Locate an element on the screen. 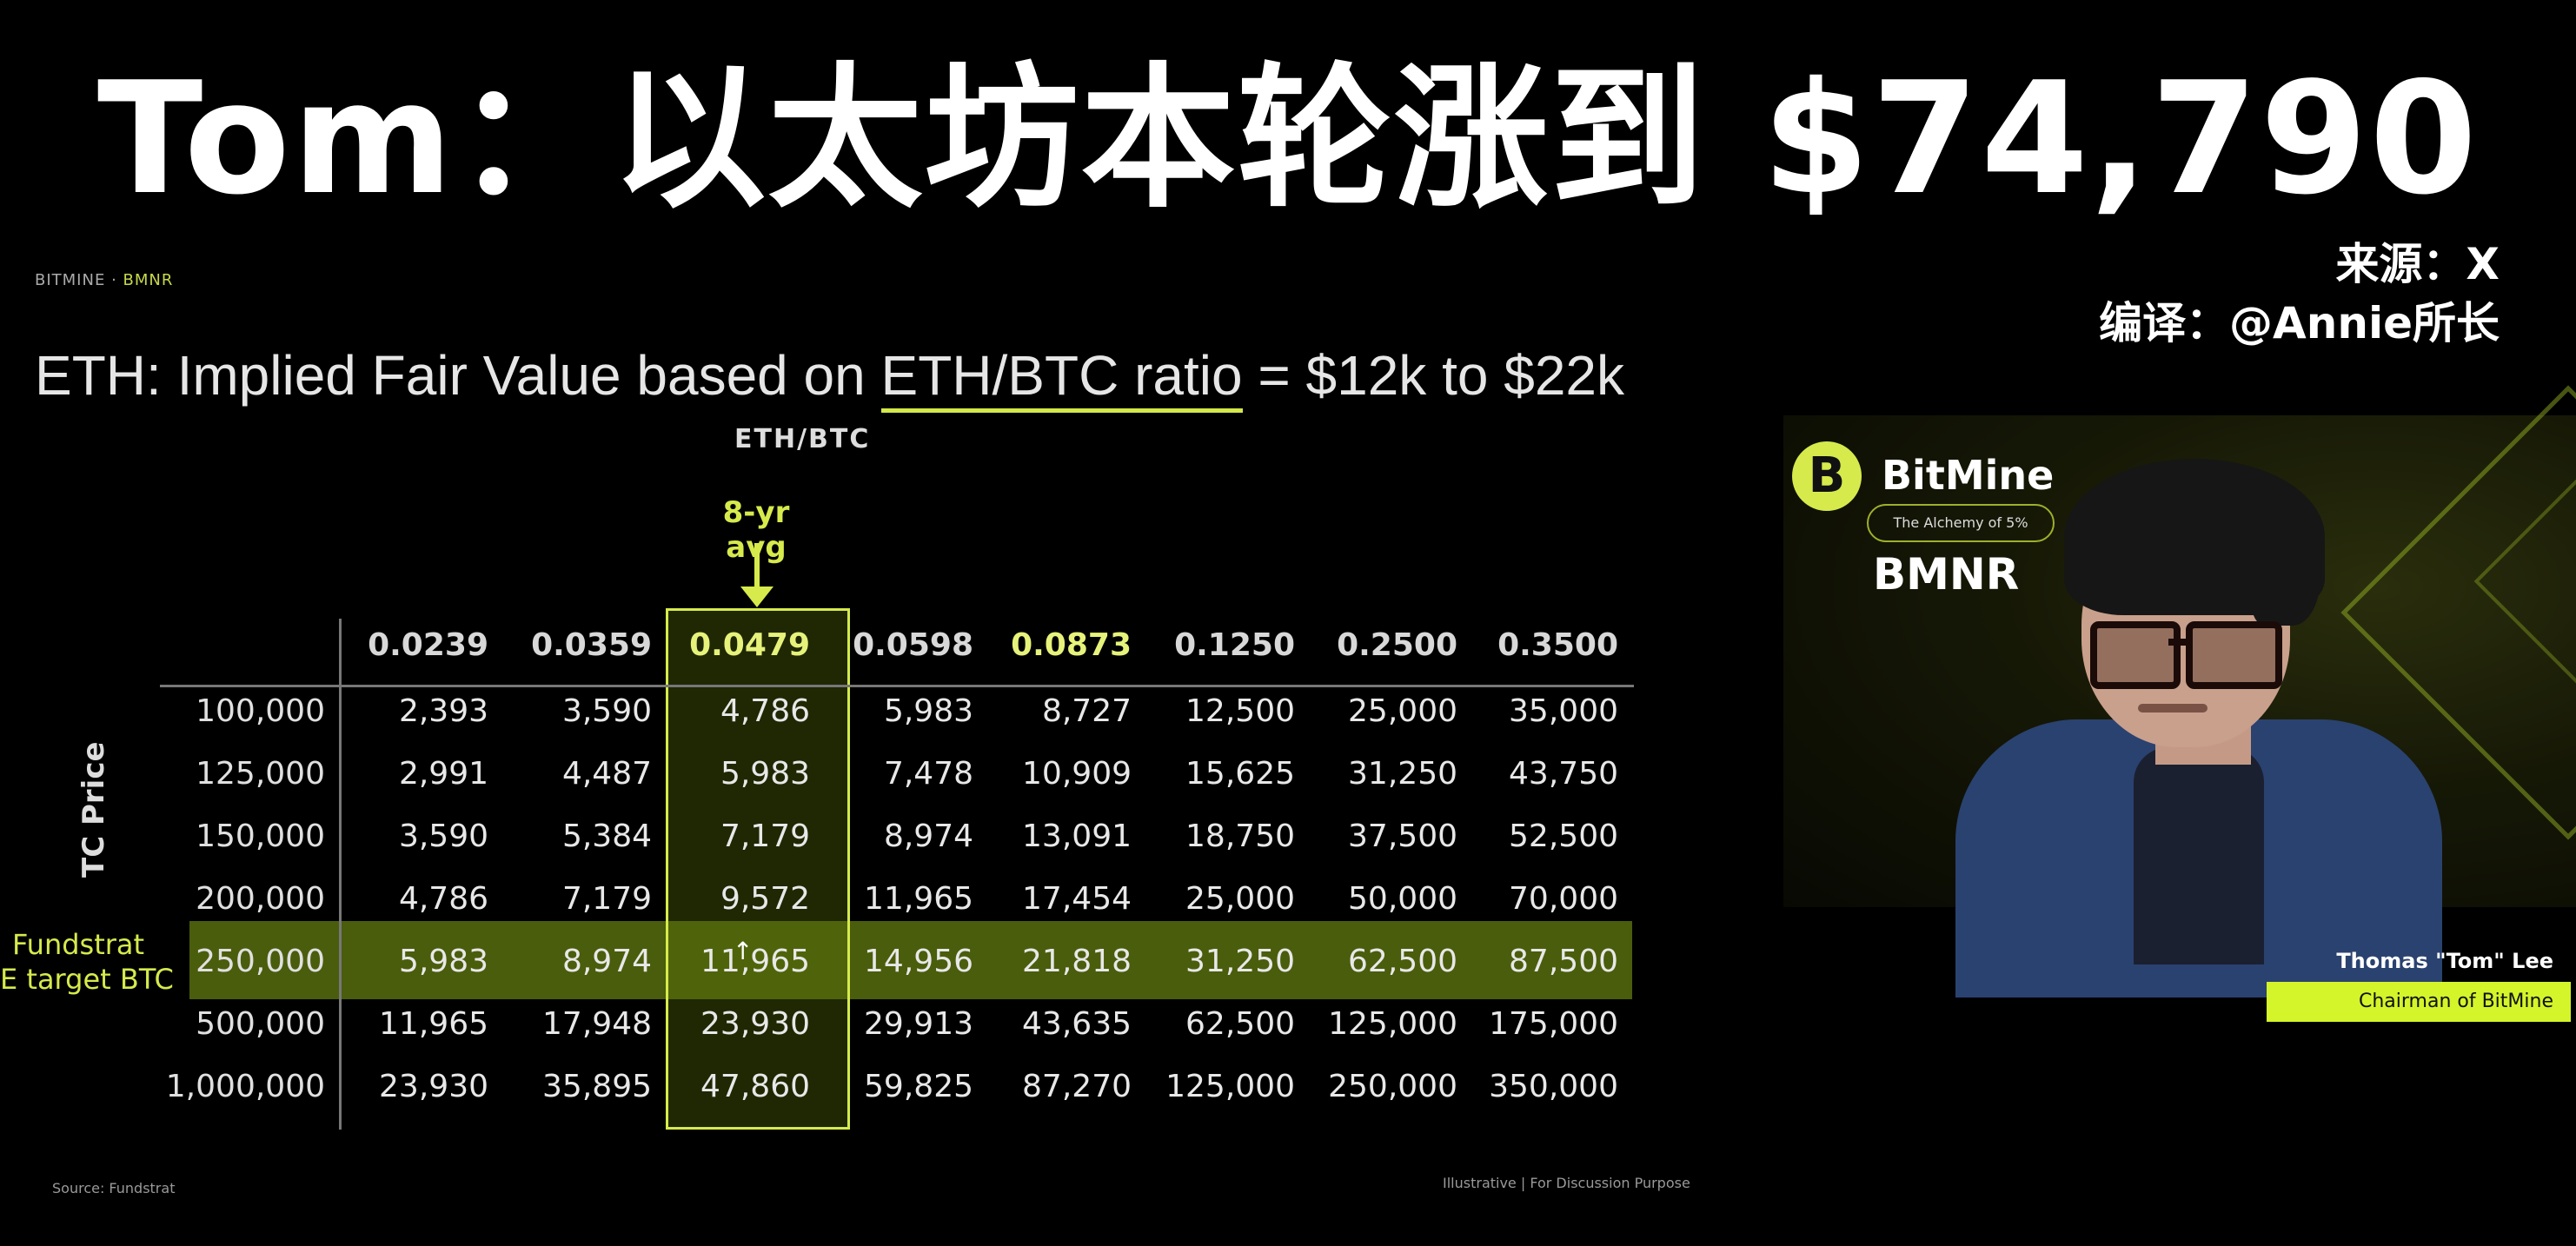  column-header: 0.1250 is located at coordinates (1234, 645).